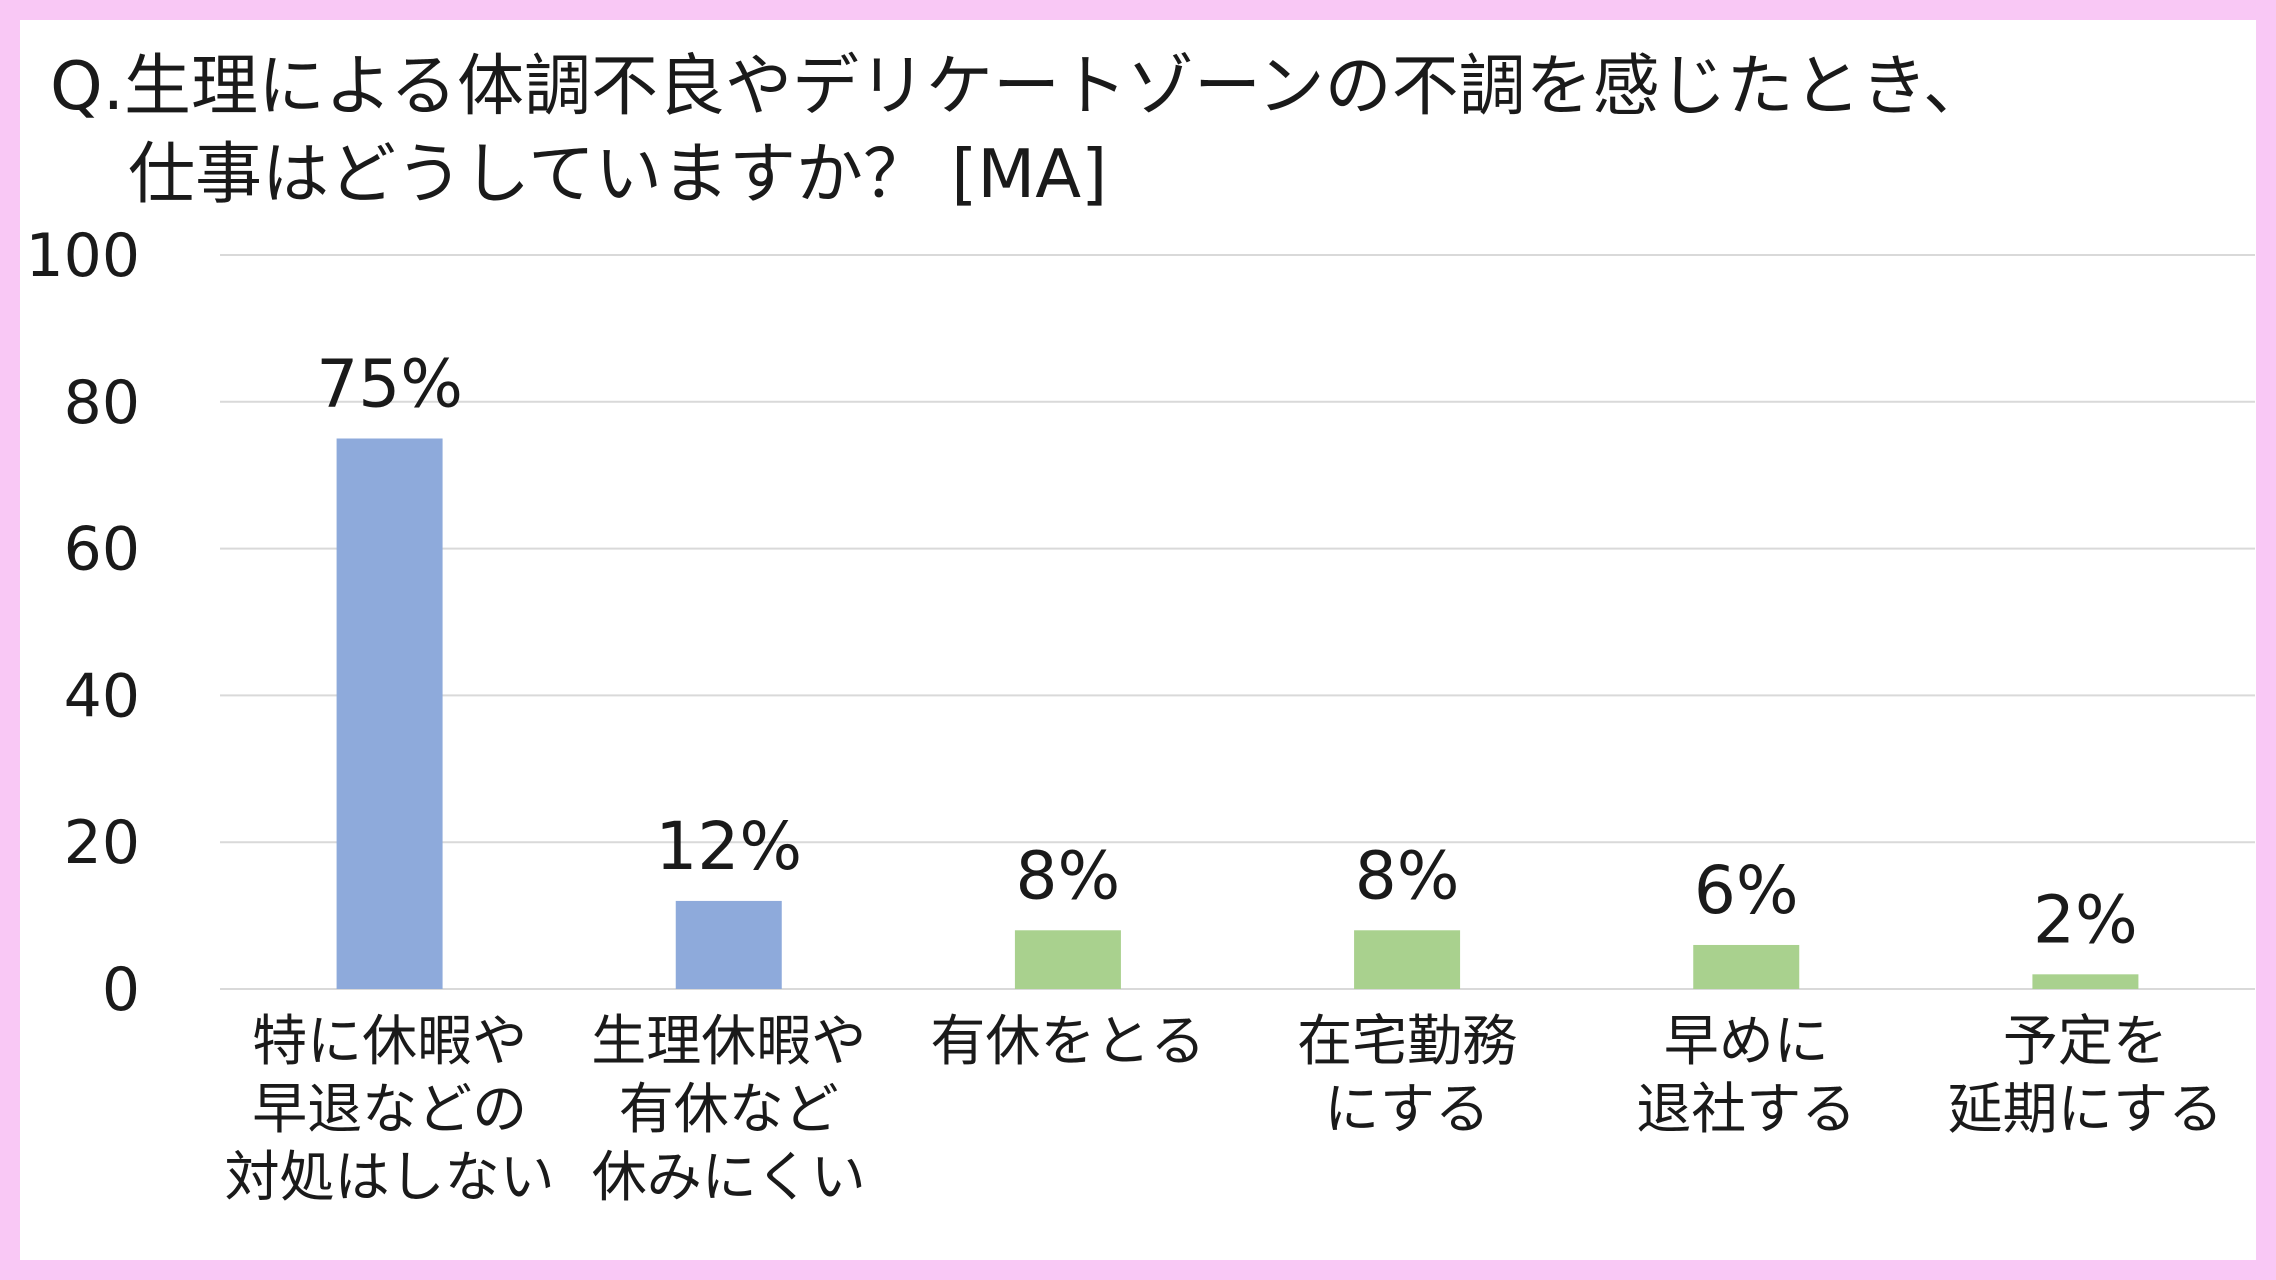 The height and width of the screenshot is (1280, 2276). I want to click on x-tick-label-3: 有休をとる, so click(1067, 1041).